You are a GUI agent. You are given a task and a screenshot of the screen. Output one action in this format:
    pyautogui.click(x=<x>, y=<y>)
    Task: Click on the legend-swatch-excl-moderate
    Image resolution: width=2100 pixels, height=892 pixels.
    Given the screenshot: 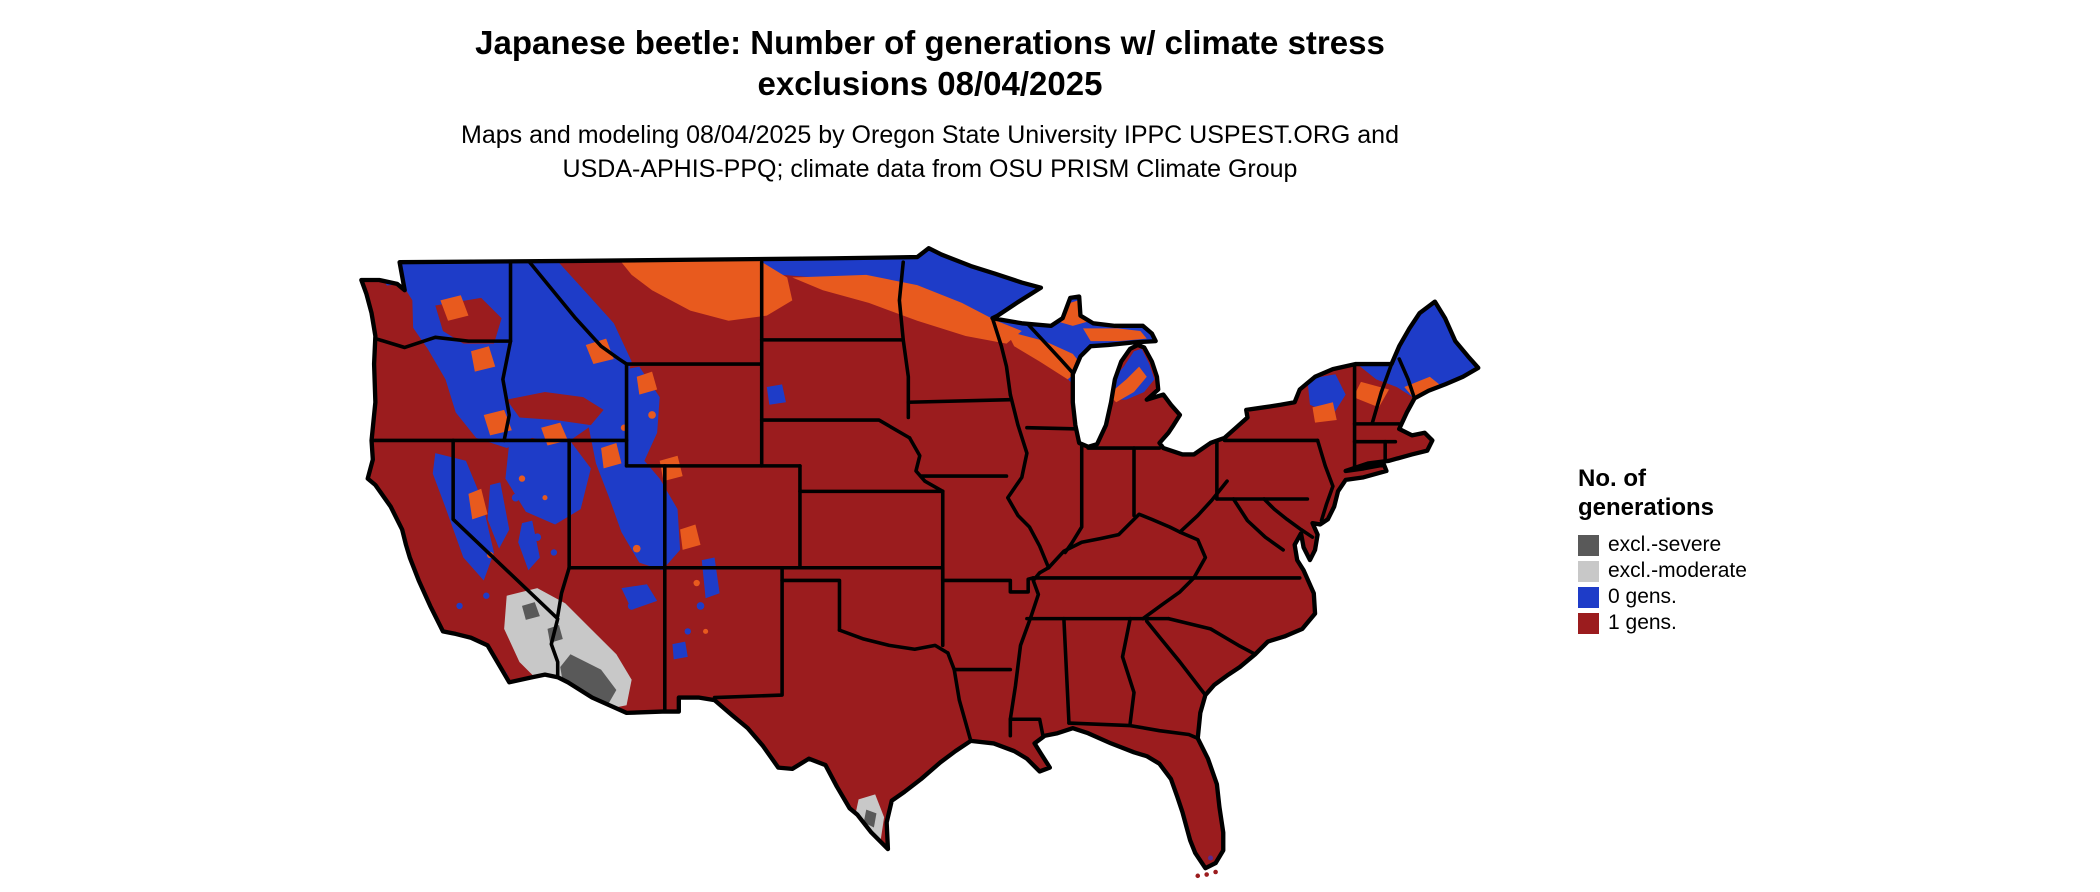 What is the action you would take?
    pyautogui.click(x=1588, y=571)
    